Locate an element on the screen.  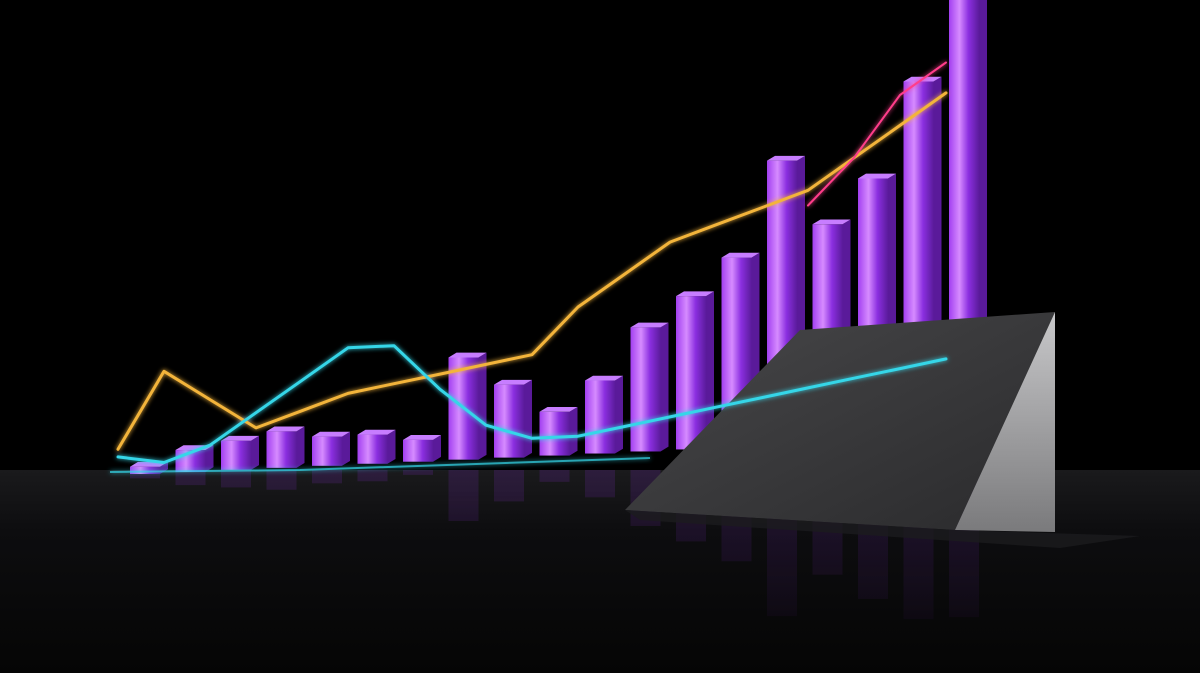
pink-line is located at coordinates (877, 134).